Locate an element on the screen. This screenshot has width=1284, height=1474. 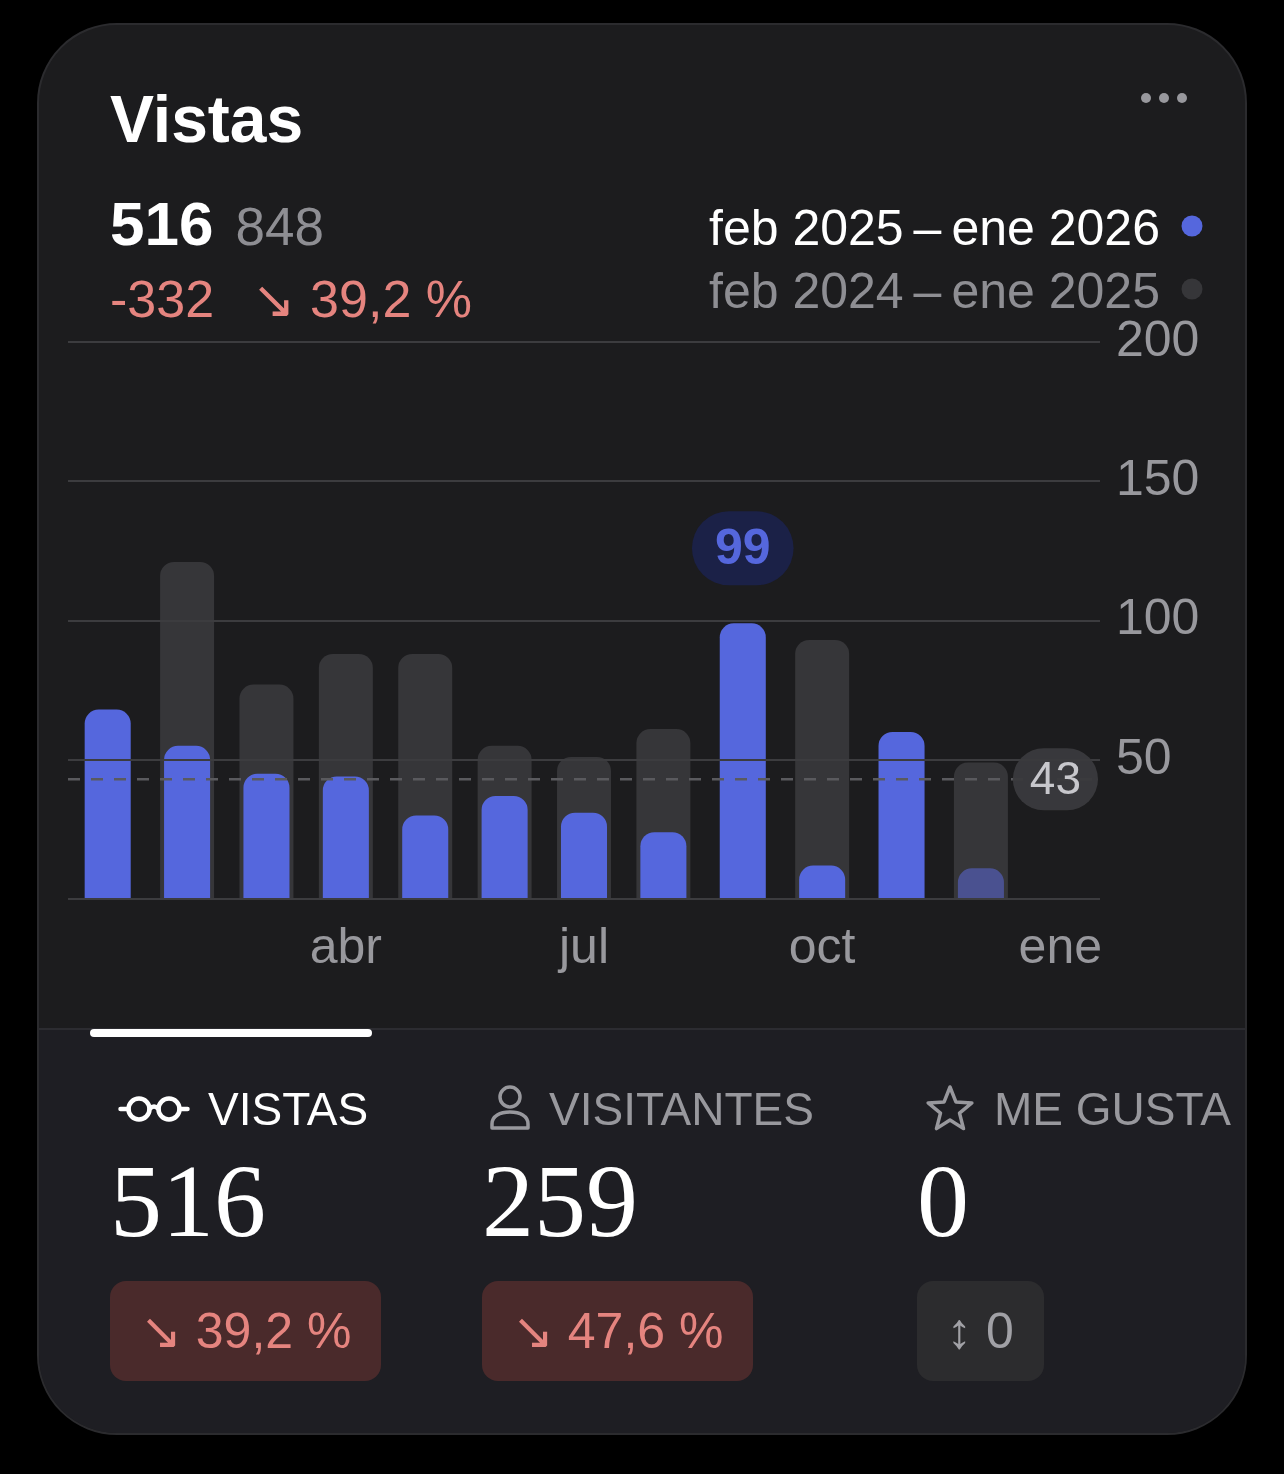
text: VISTAS is located at coordinates (288, 1109).